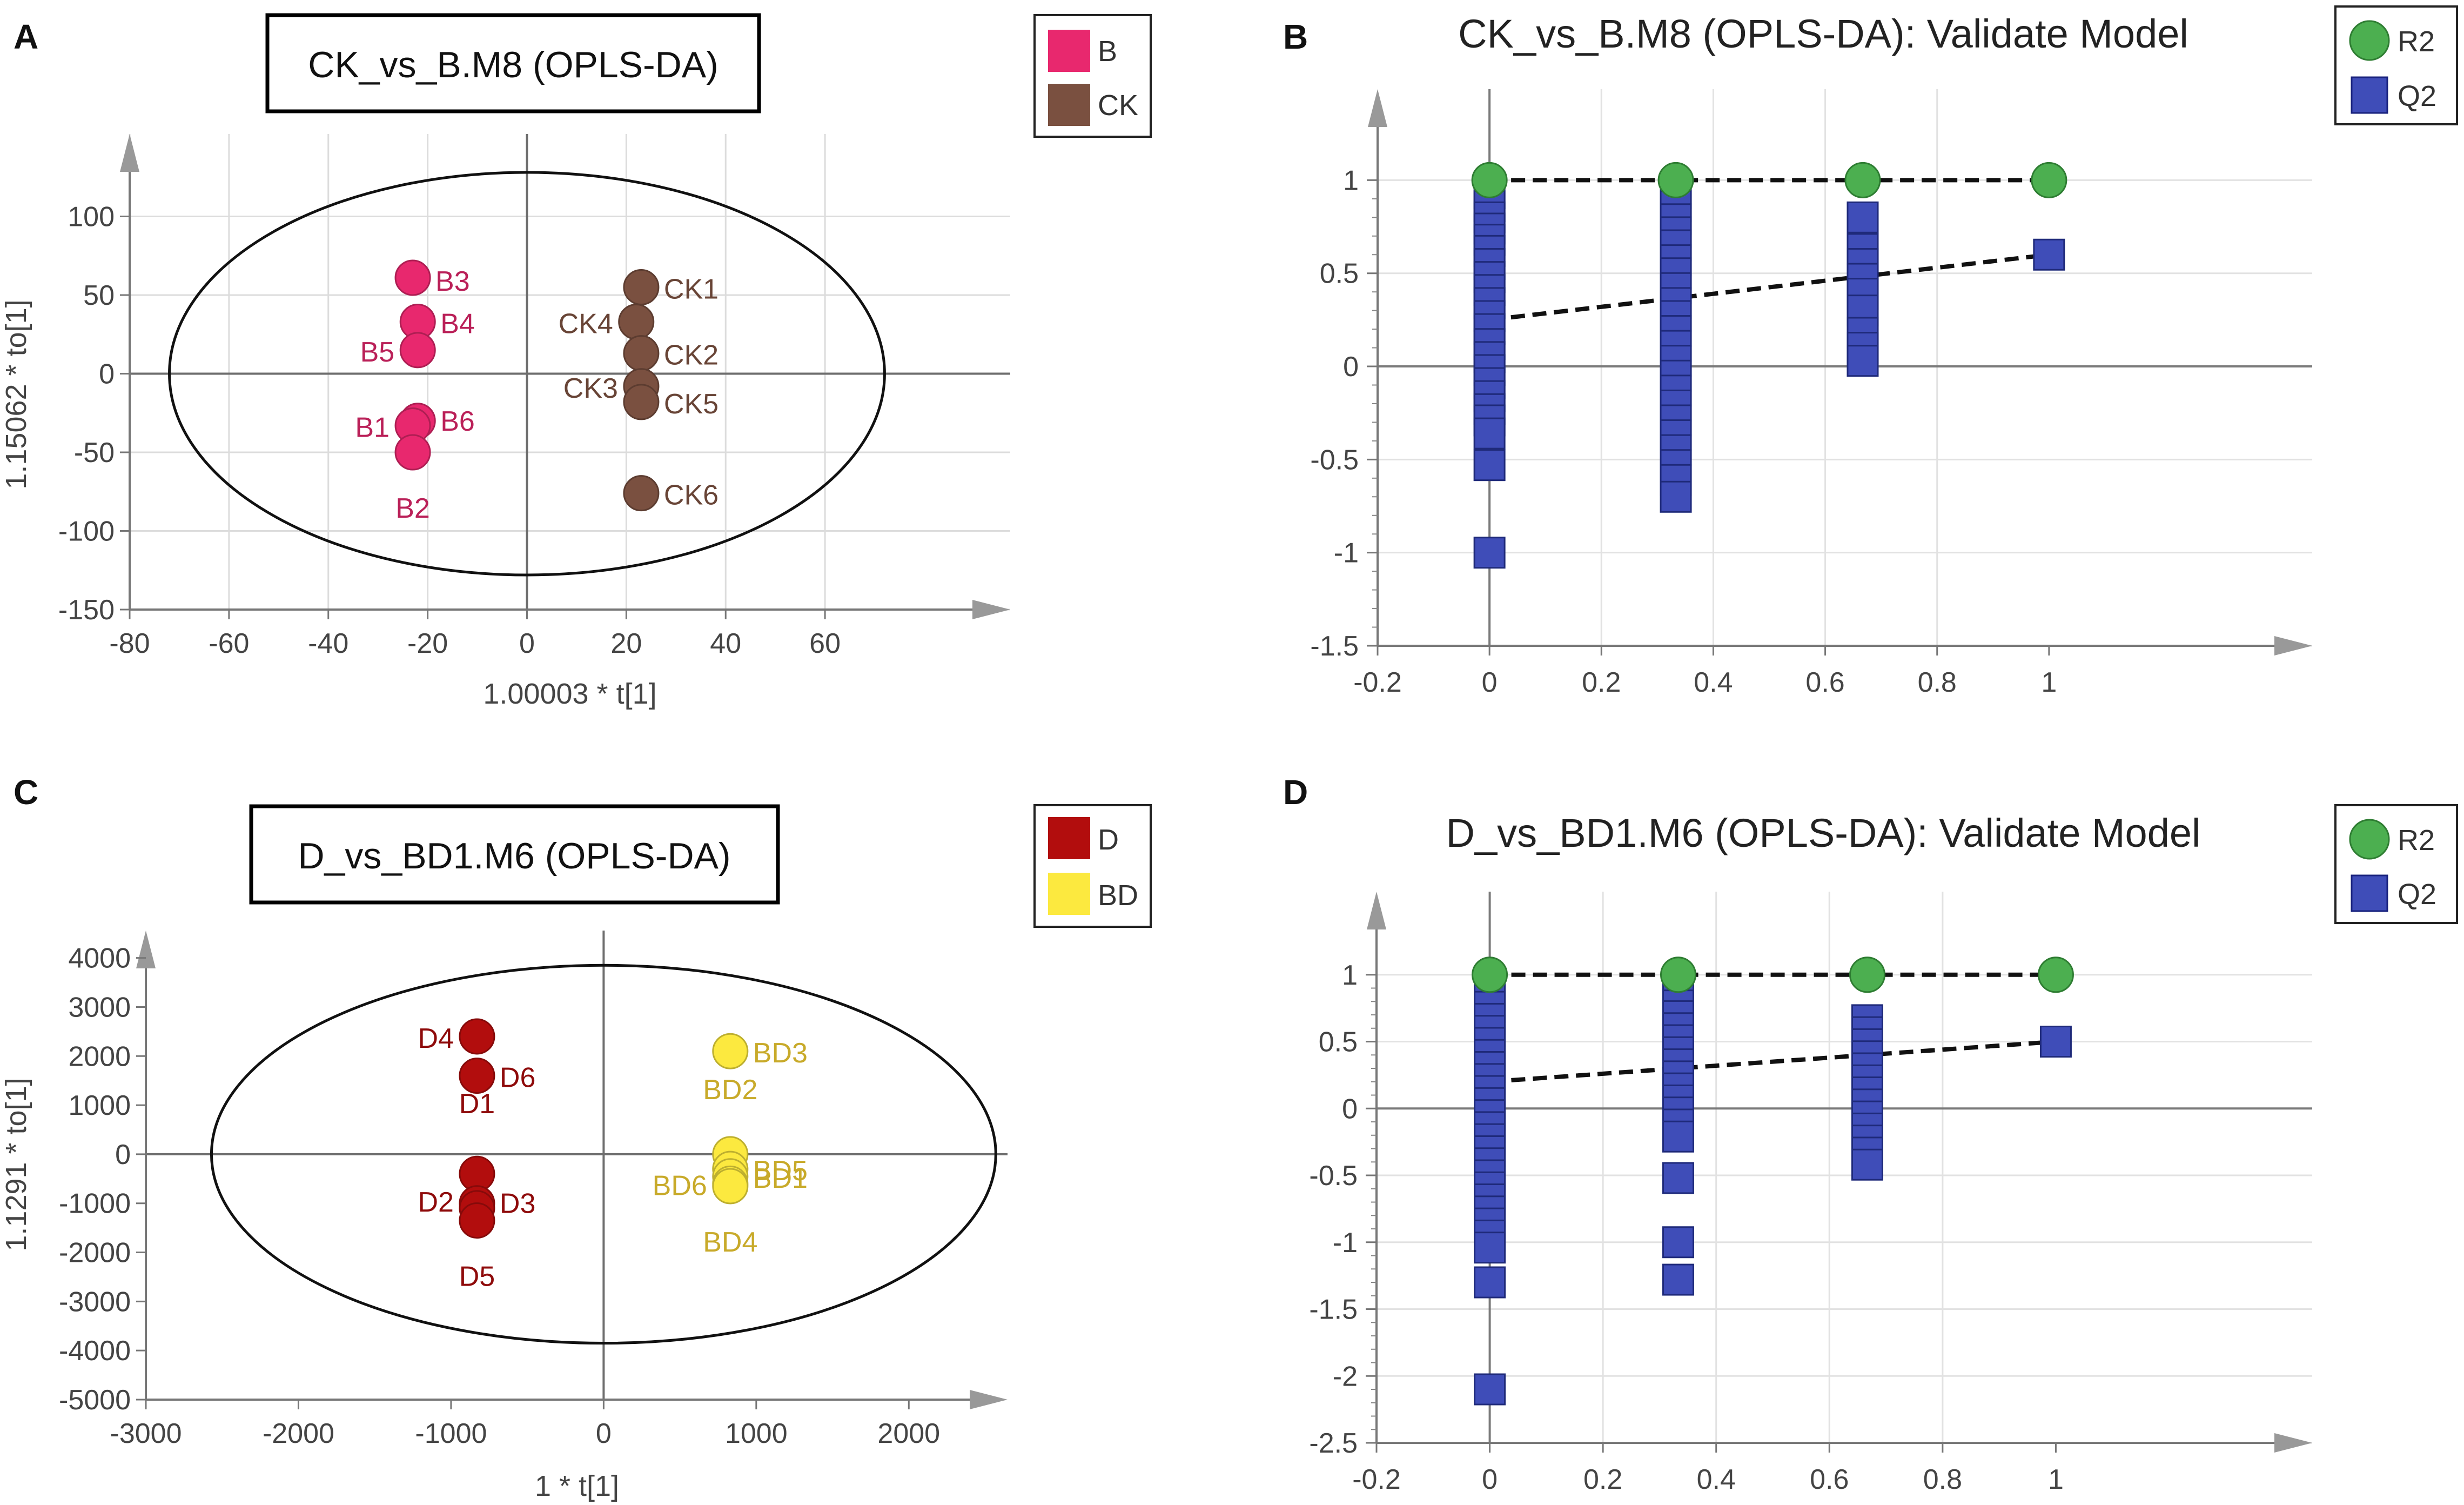  I want to click on x-tick-label: -60, so click(229, 643).